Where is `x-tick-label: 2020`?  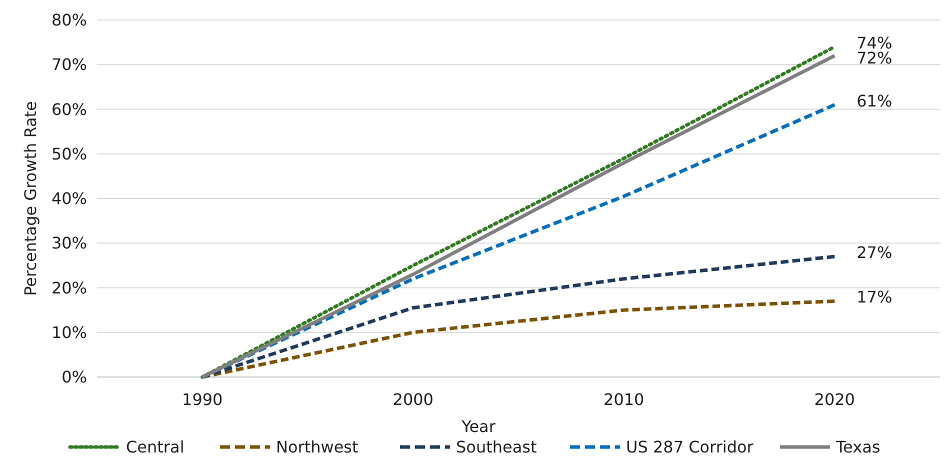 x-tick-label: 2020 is located at coordinates (834, 399).